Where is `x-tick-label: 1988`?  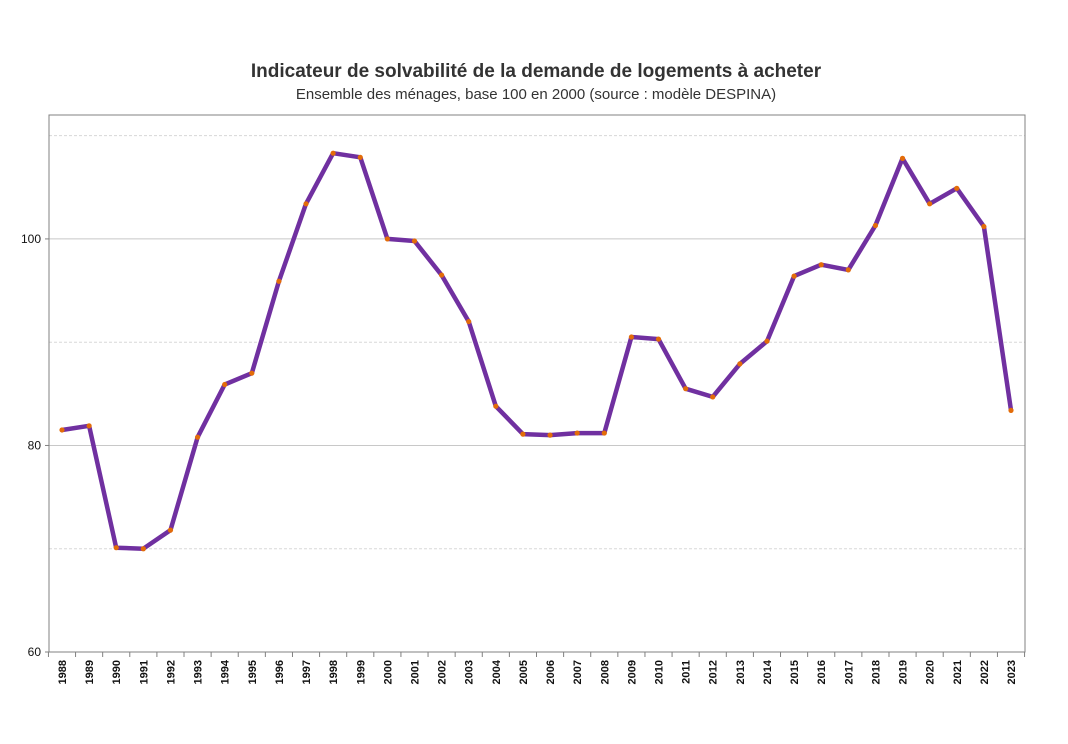
x-tick-label: 1988 is located at coordinates (63, 672).